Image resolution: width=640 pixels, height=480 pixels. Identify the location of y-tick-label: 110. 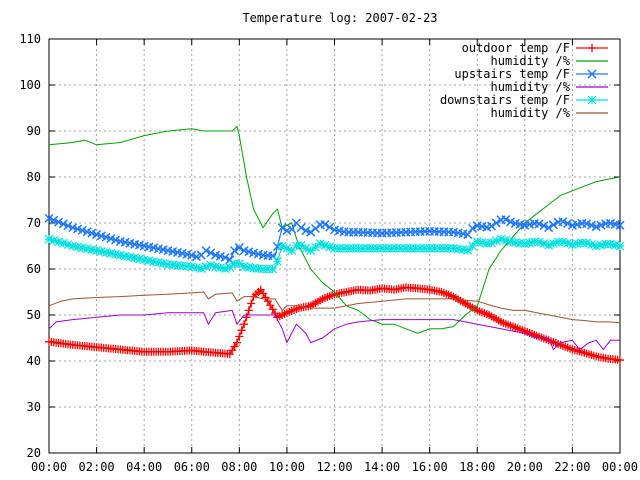
(30, 39).